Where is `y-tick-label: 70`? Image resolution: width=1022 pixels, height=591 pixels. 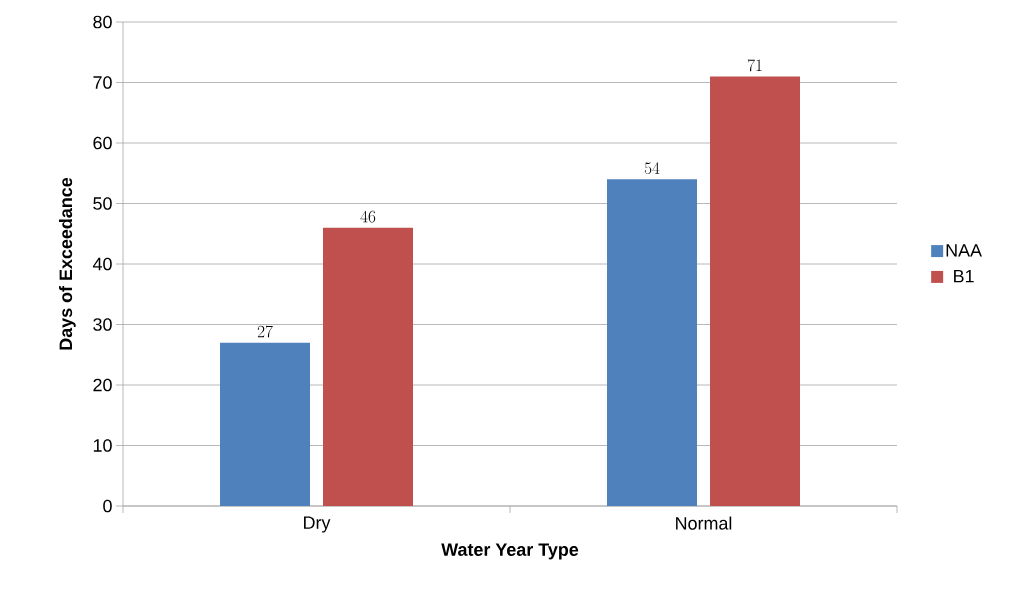 y-tick-label: 70 is located at coordinates (102, 82).